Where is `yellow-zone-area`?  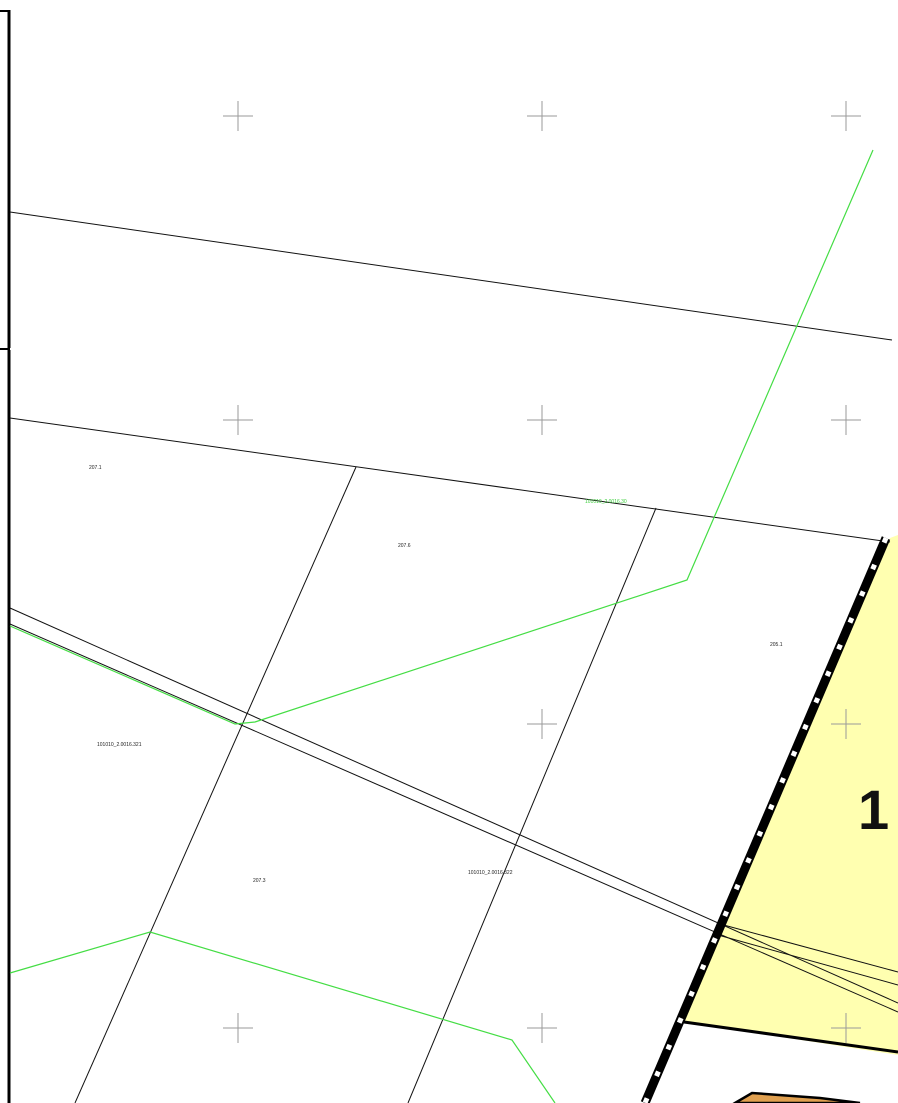 yellow-zone-area is located at coordinates (791, 795).